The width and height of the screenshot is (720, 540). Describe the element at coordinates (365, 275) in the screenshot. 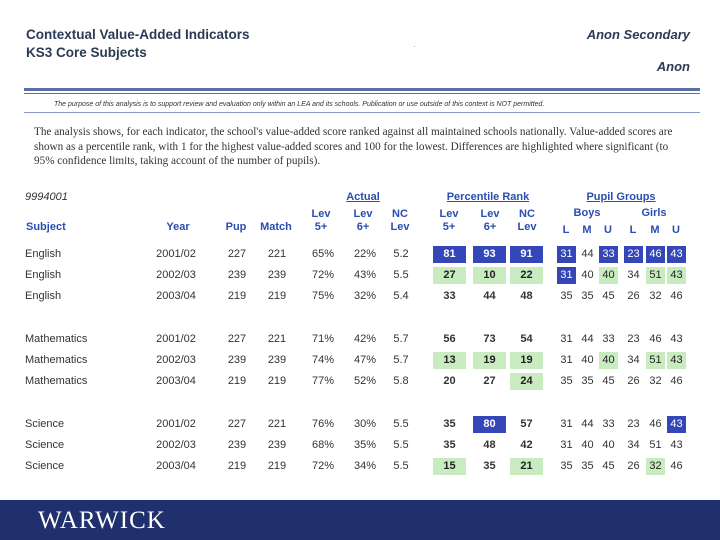

I see `cell-lev6: 43%` at that location.